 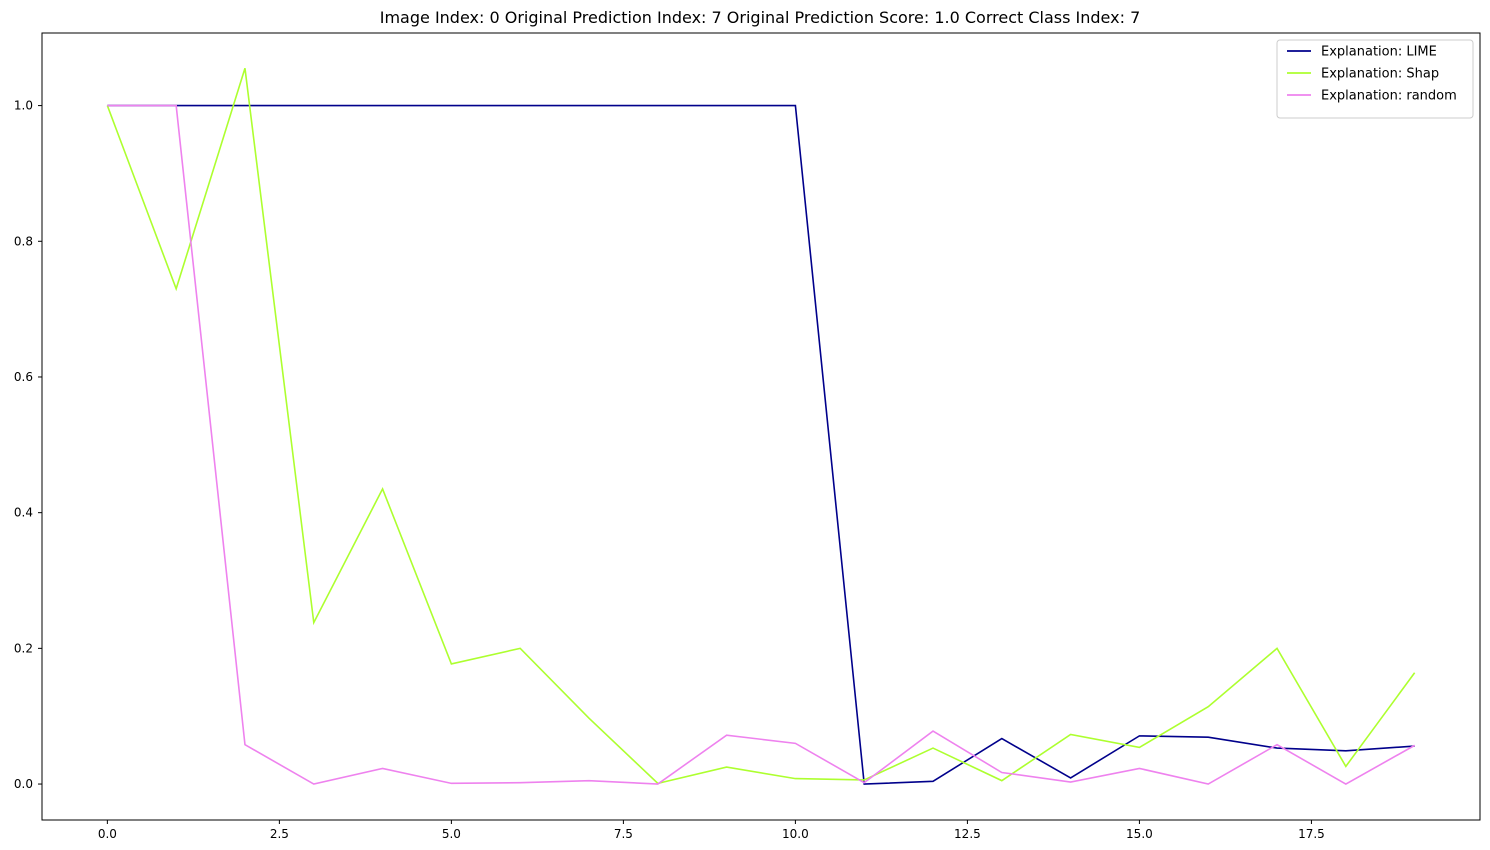 I want to click on legend-box, so click(x=1375, y=79).